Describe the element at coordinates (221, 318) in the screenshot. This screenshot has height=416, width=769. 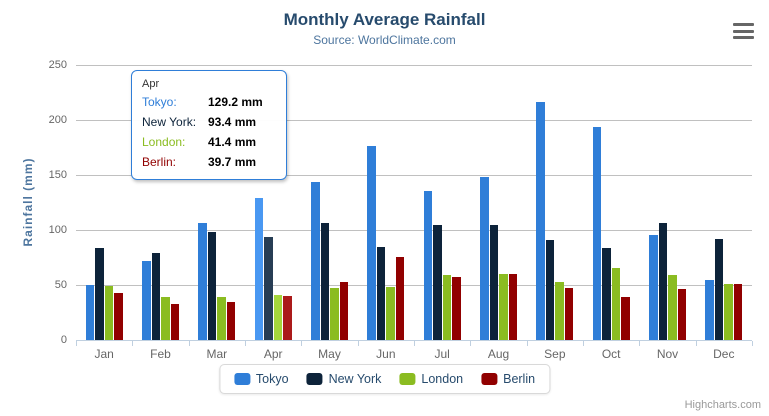
I see `column-london-mar` at that location.